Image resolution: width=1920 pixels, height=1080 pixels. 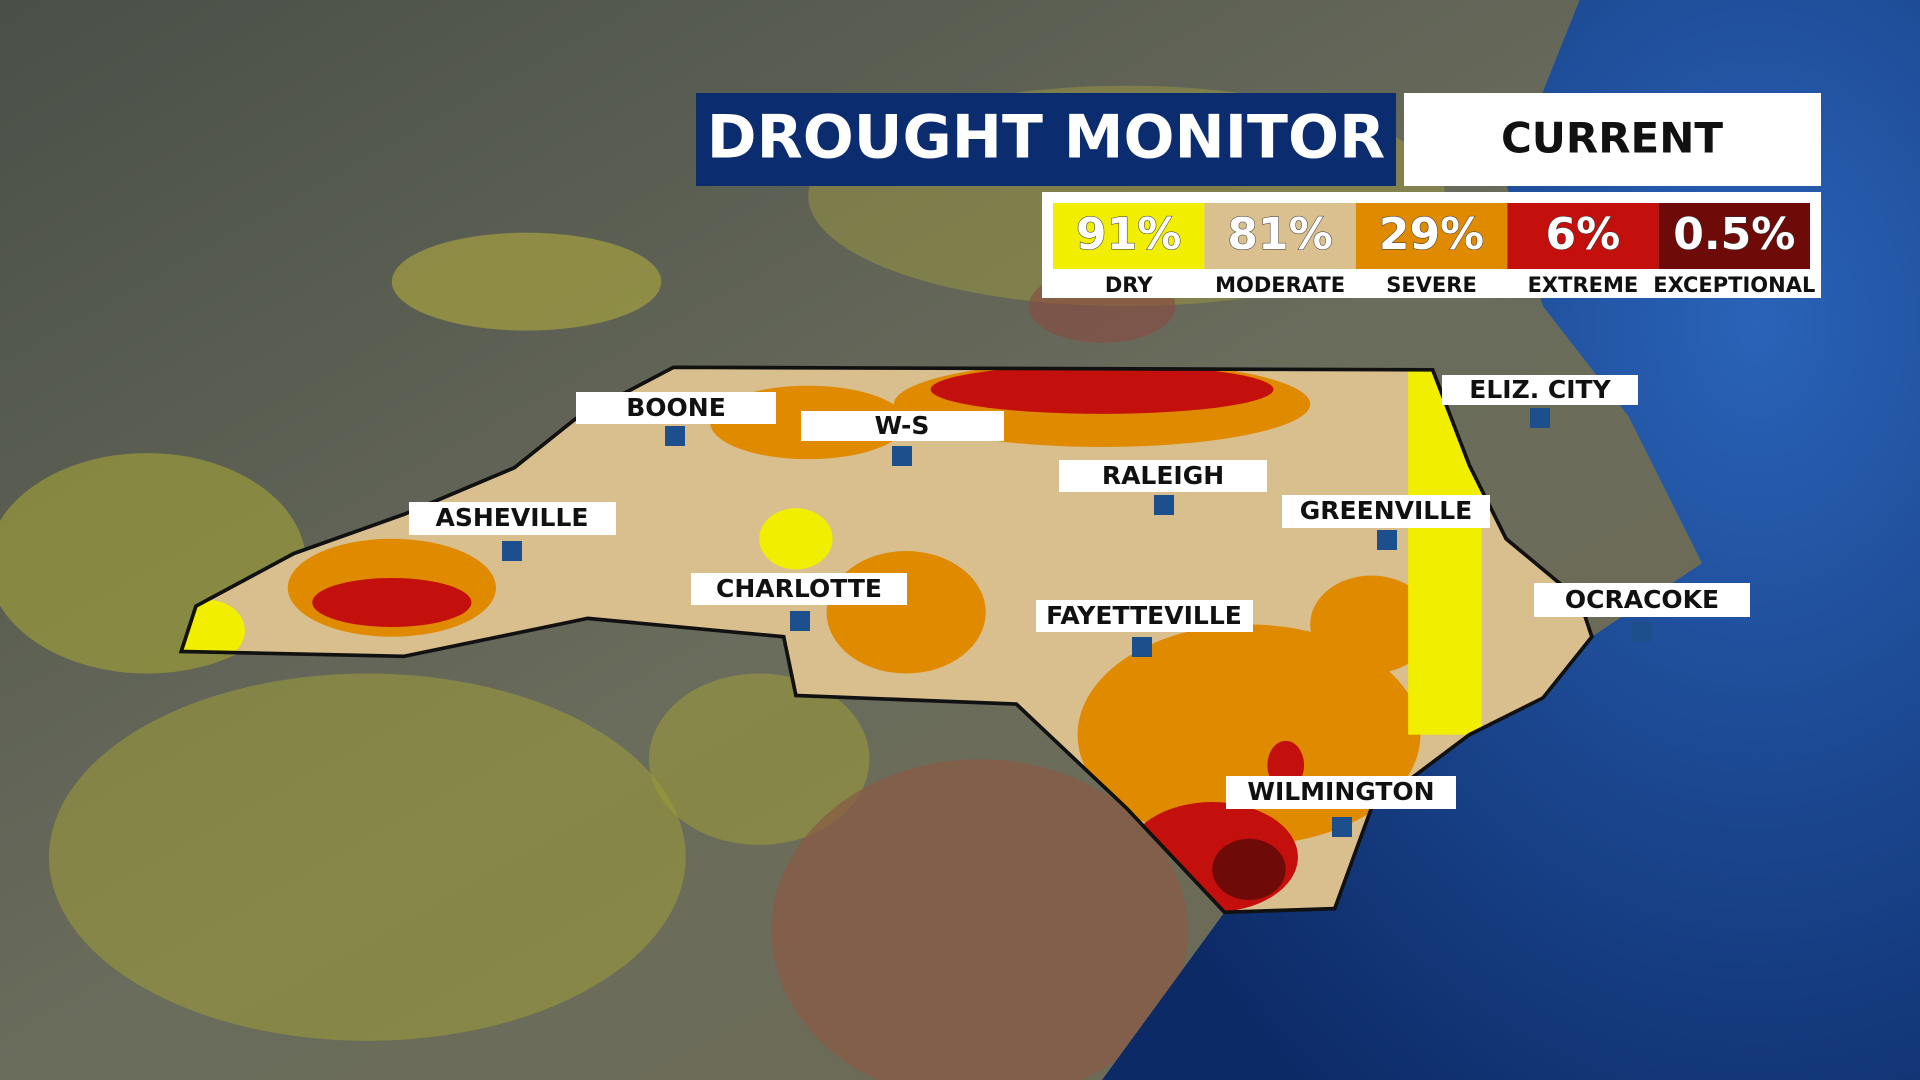 What do you see at coordinates (1129, 285) in the screenshot?
I see `legend-label: DRY` at bounding box center [1129, 285].